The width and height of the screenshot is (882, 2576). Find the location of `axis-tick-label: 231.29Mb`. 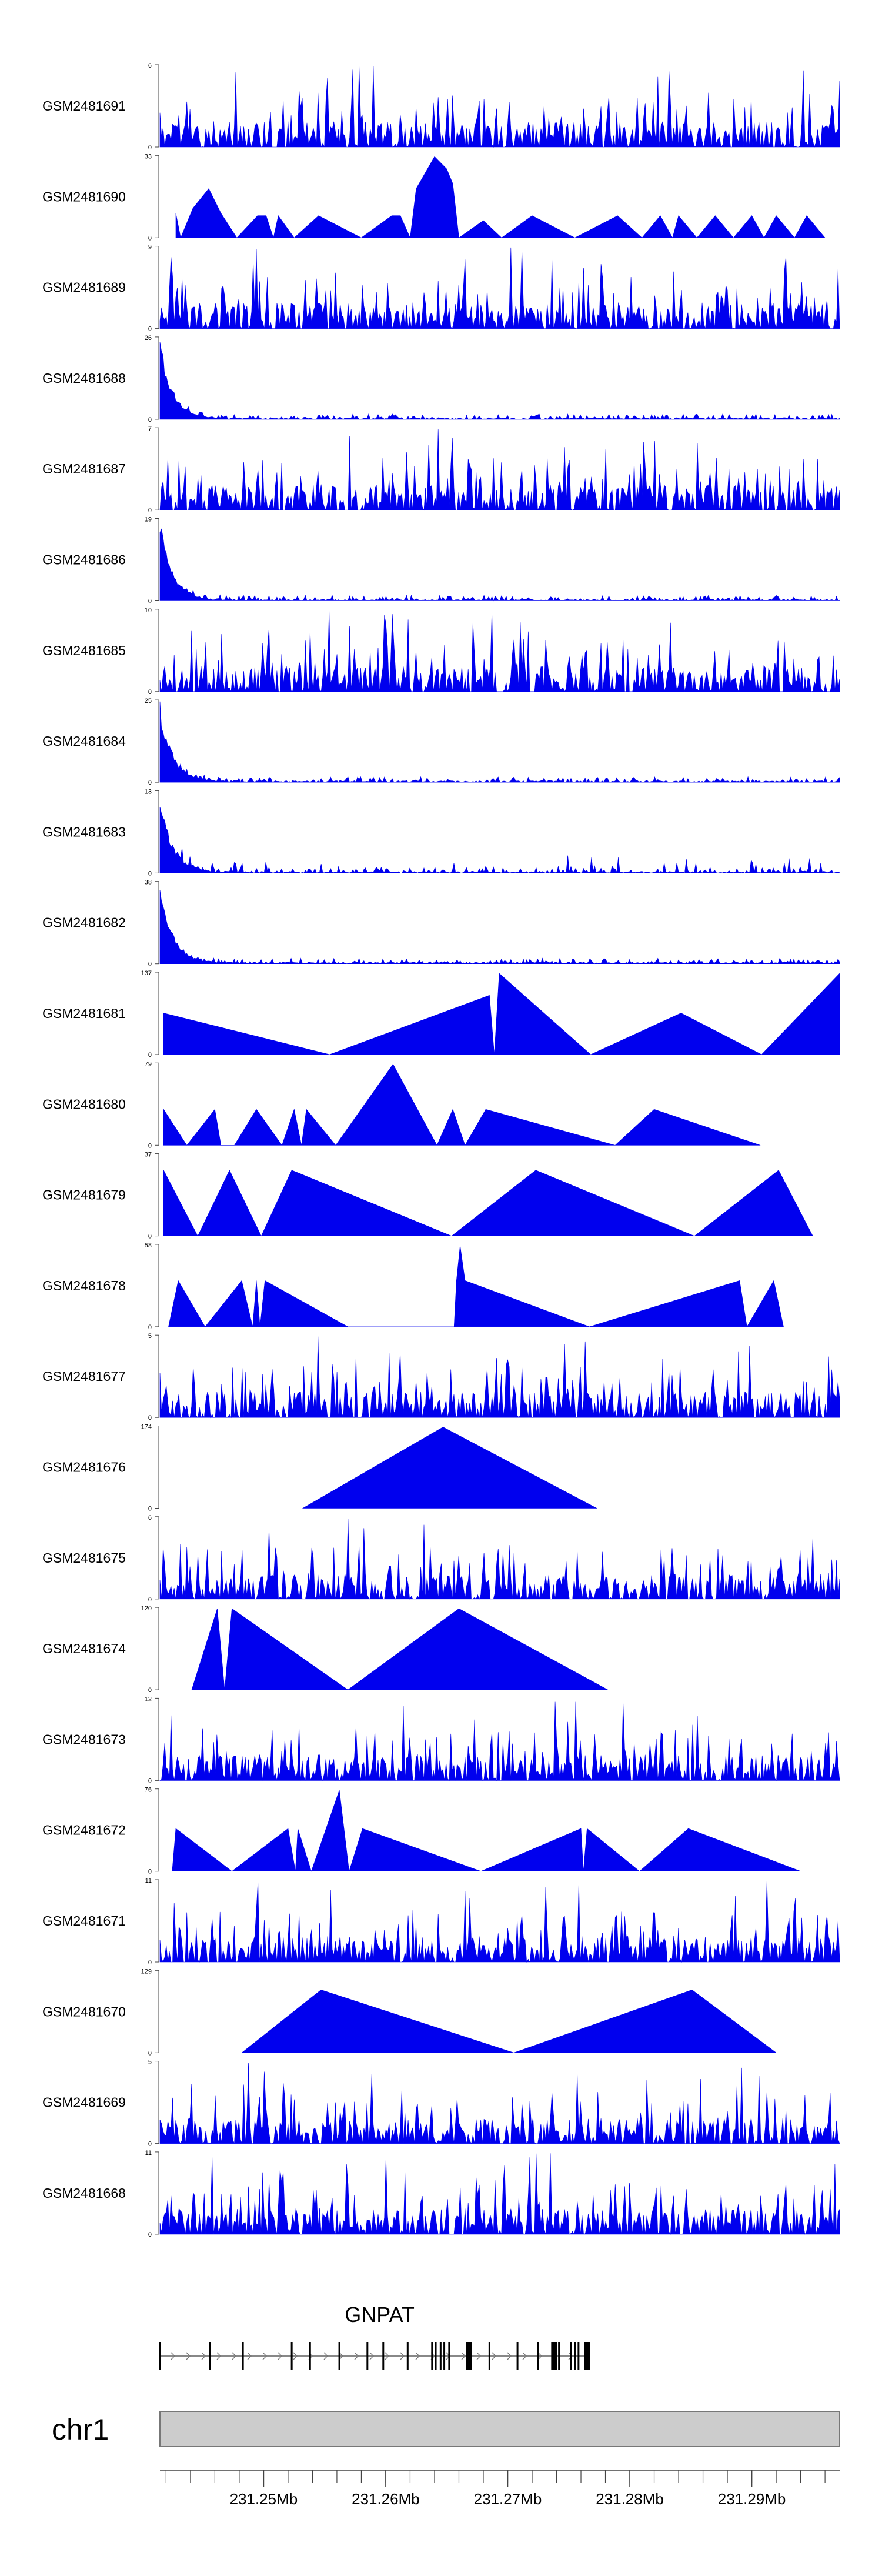

axis-tick-label: 231.29Mb is located at coordinates (752, 2499).